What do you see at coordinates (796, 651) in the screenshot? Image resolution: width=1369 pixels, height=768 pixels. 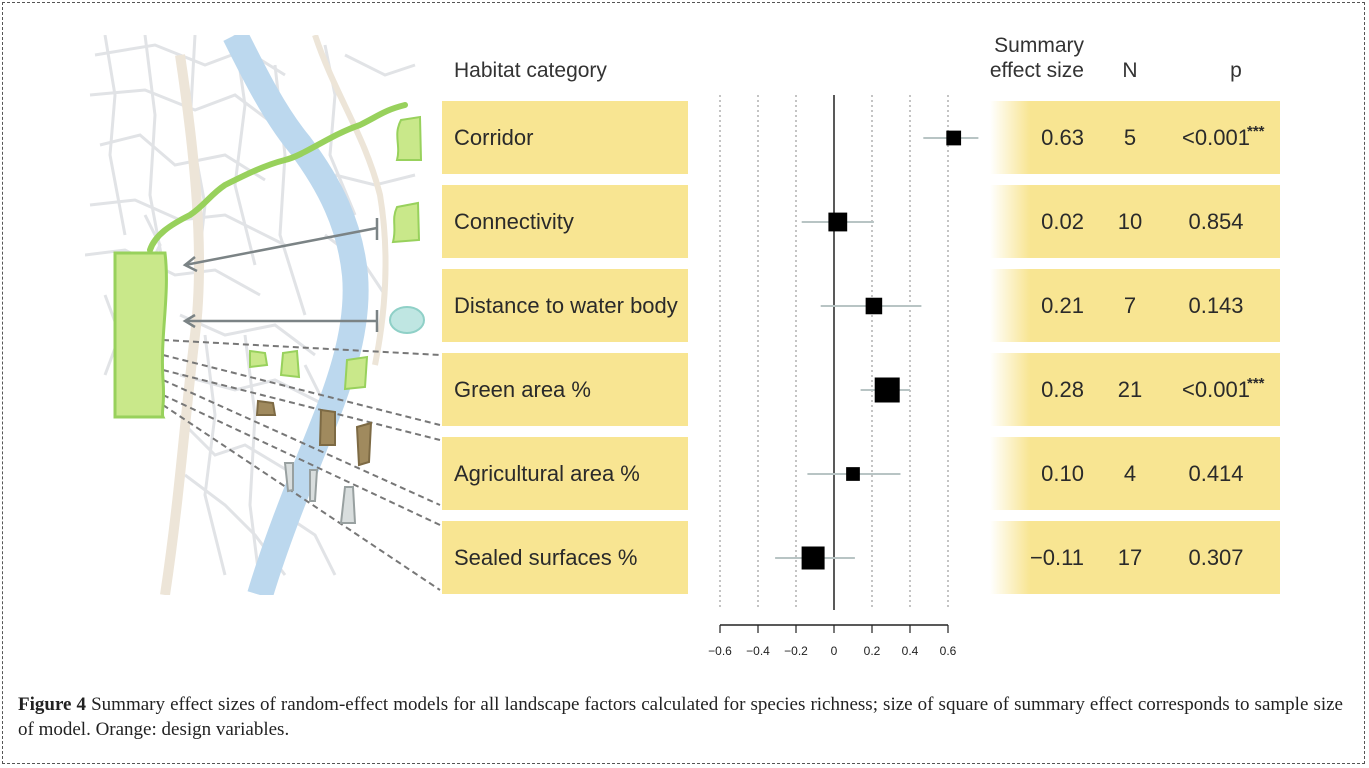 I see `x-tick-label: −0.2` at bounding box center [796, 651].